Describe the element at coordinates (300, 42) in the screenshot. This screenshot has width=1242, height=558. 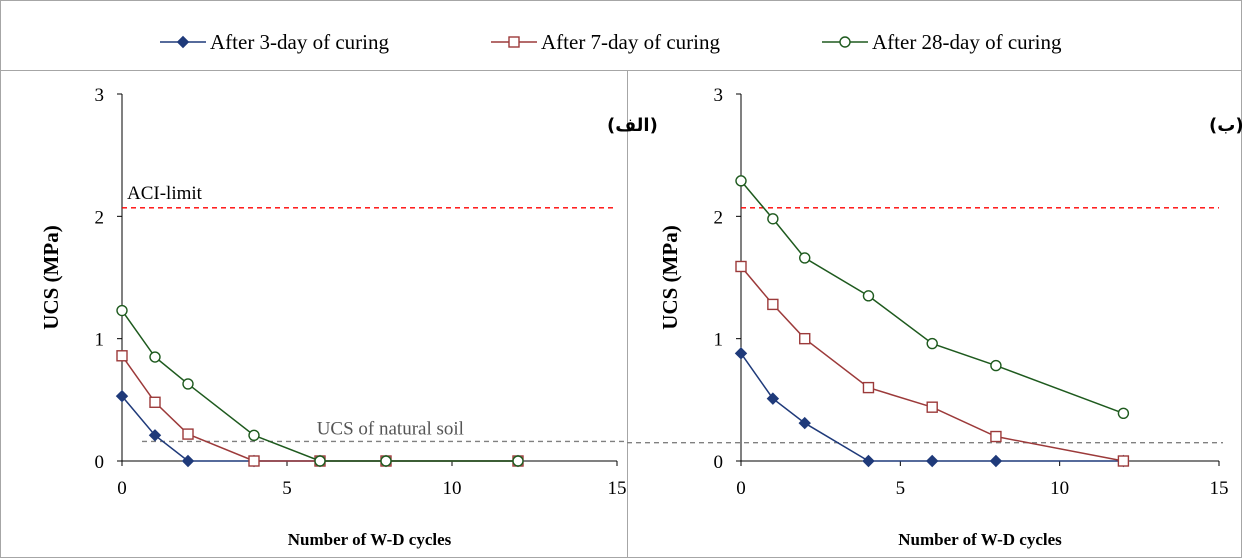
I see `legend-label-1: After 3-day of curing` at that location.